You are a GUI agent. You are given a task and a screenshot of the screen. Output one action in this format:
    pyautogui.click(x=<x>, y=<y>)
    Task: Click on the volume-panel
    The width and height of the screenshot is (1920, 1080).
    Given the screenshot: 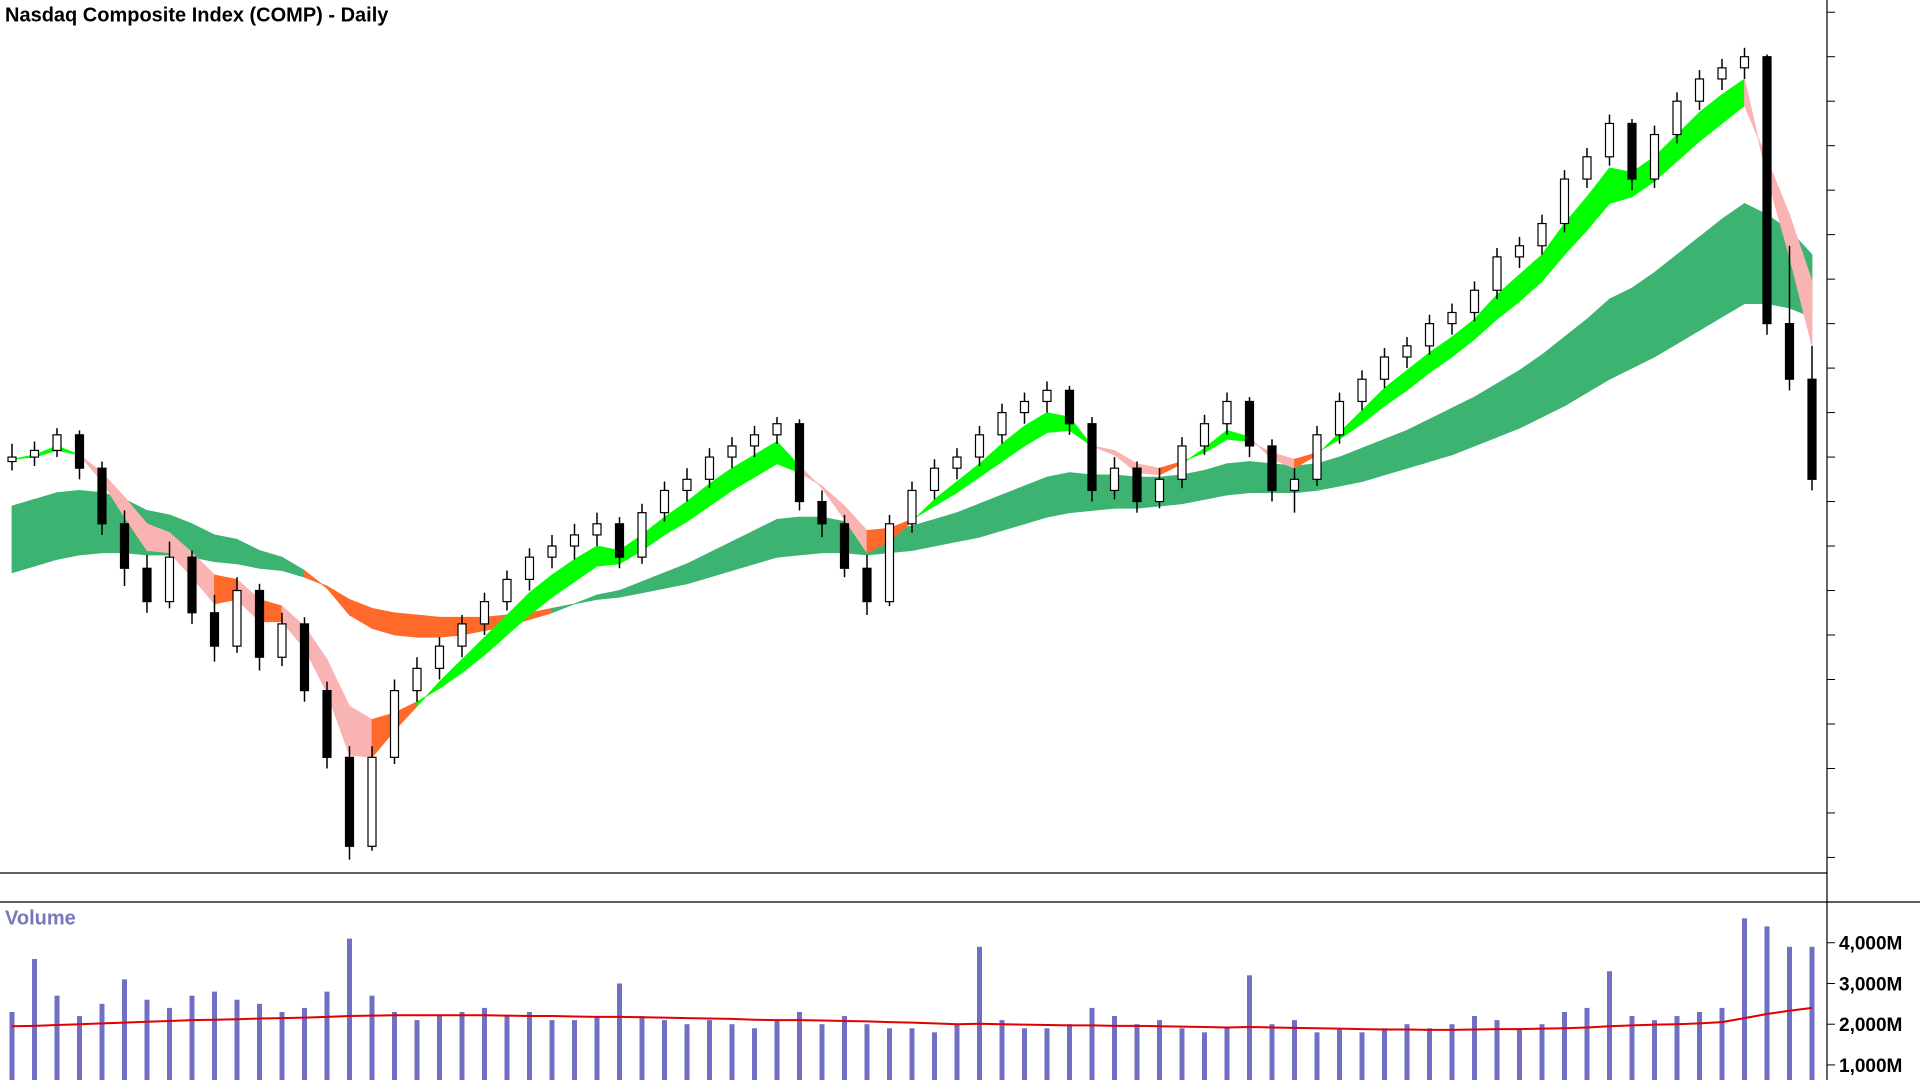 What is the action you would take?
    pyautogui.click(x=912, y=999)
    